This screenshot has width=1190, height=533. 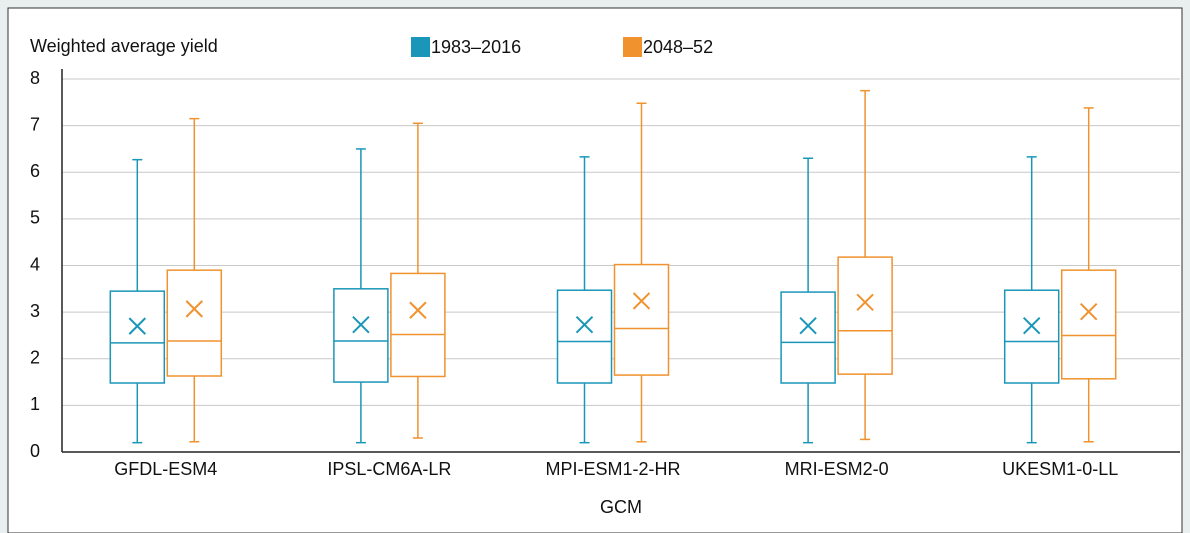 What do you see at coordinates (35, 311) in the screenshot?
I see `y-tick-label: 3` at bounding box center [35, 311].